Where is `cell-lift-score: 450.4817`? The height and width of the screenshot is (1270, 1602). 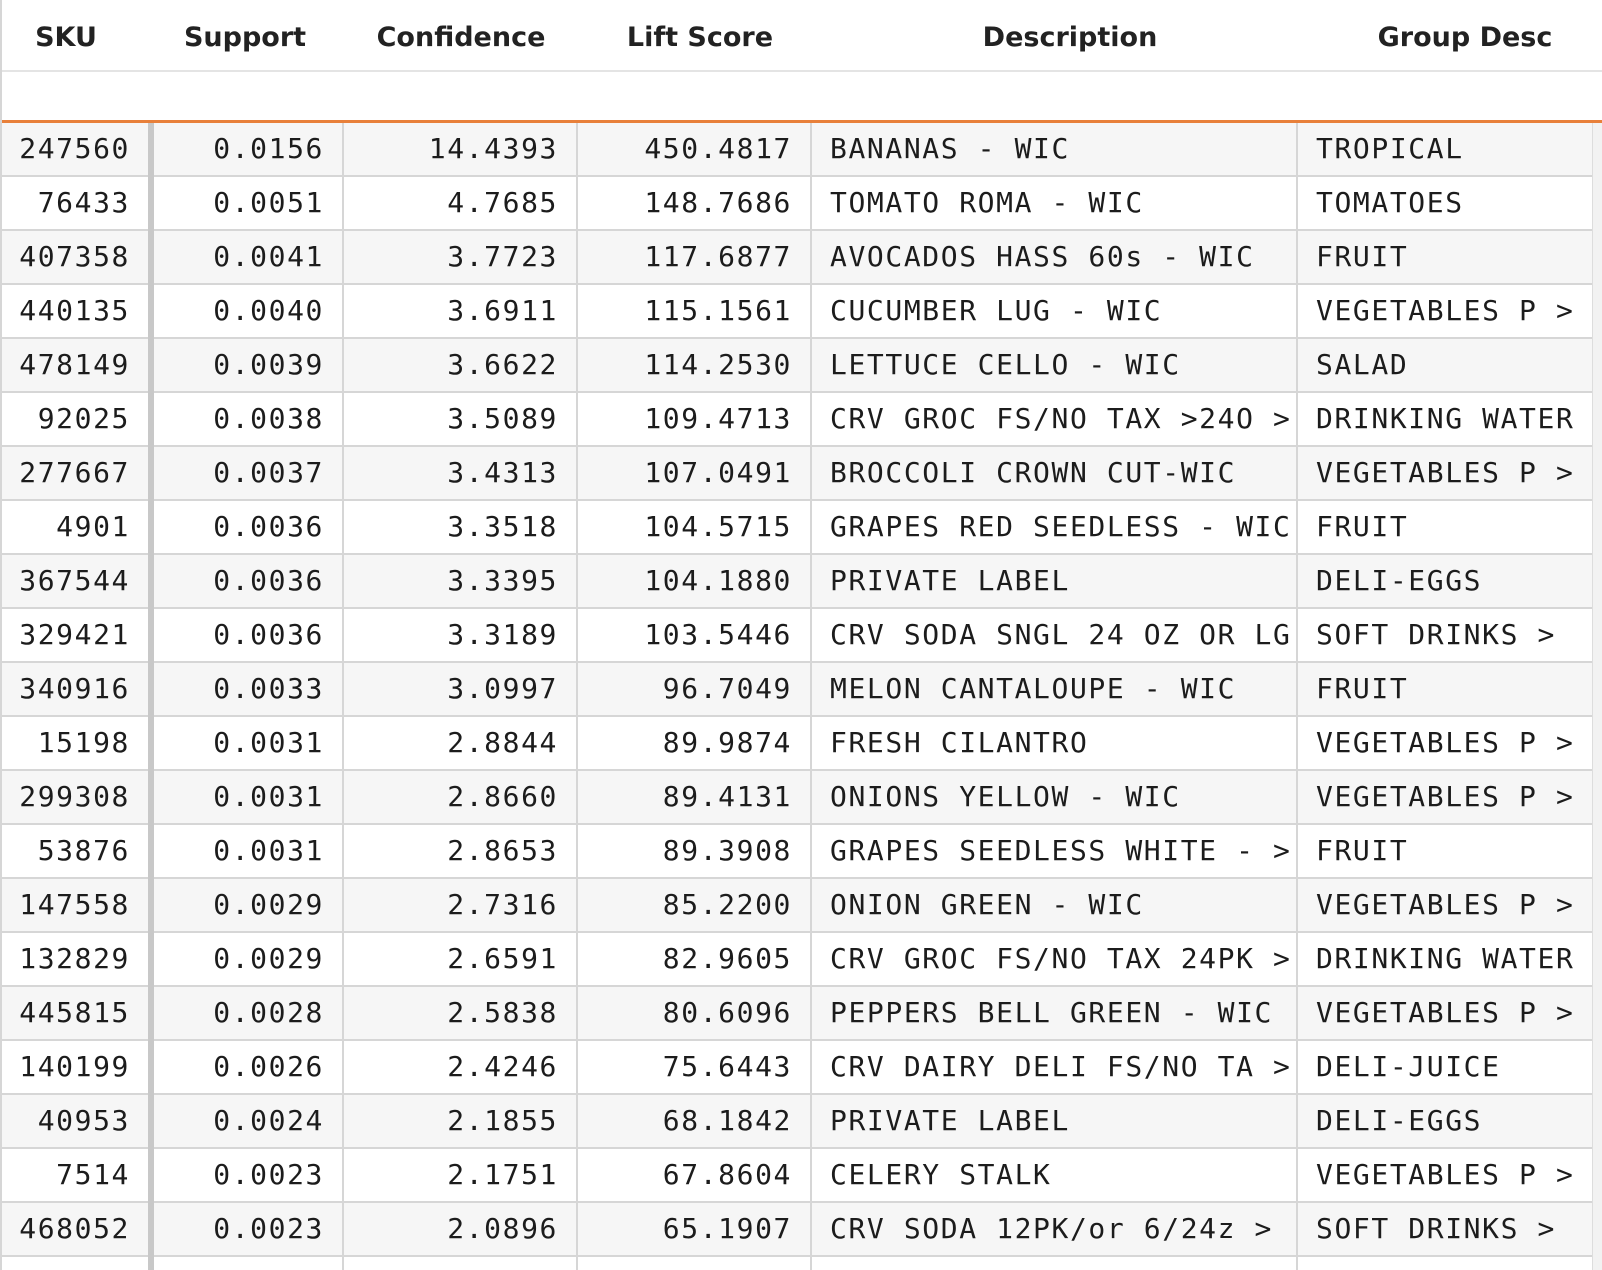
cell-lift-score: 450.4817 is located at coordinates (718, 148).